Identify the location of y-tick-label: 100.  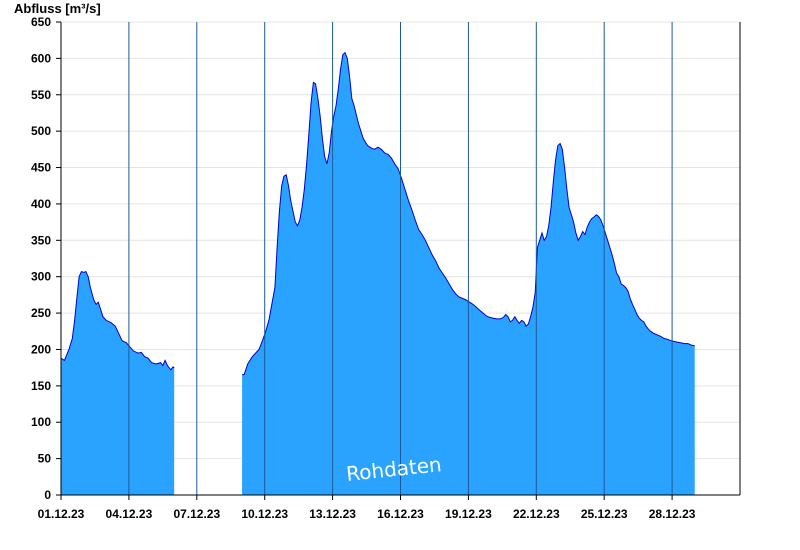
(41, 422).